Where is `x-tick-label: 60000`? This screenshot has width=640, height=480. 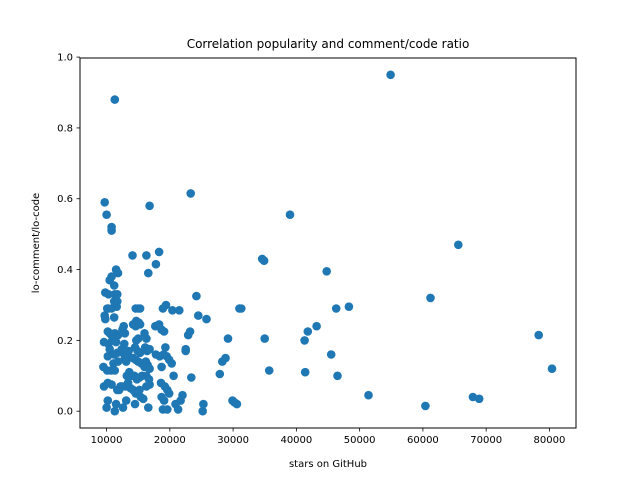
x-tick-label: 60000 is located at coordinates (423, 440).